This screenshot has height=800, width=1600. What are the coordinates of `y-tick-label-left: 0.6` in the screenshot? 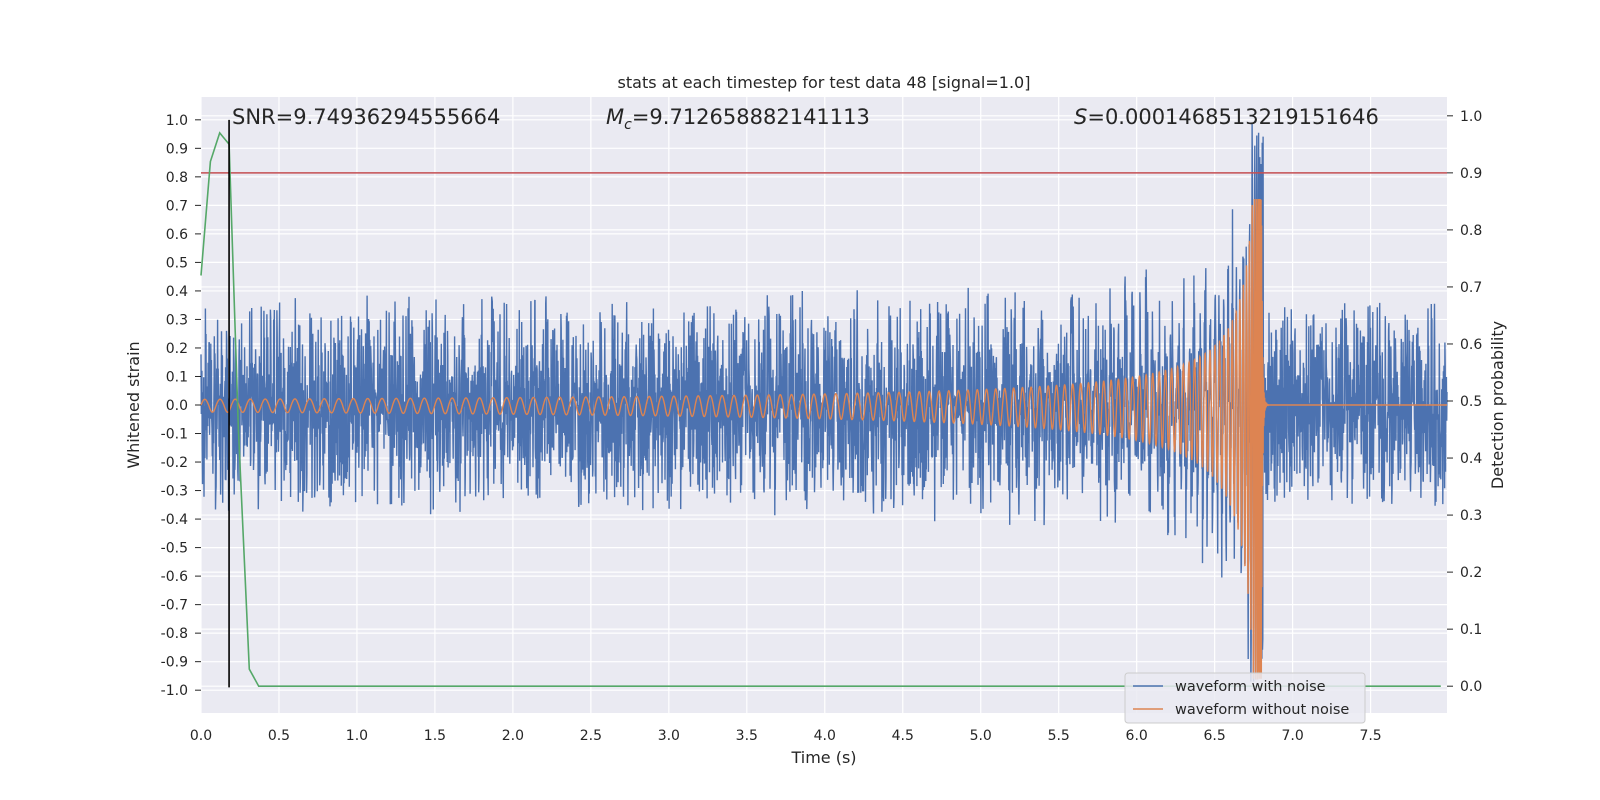 It's located at (177, 235).